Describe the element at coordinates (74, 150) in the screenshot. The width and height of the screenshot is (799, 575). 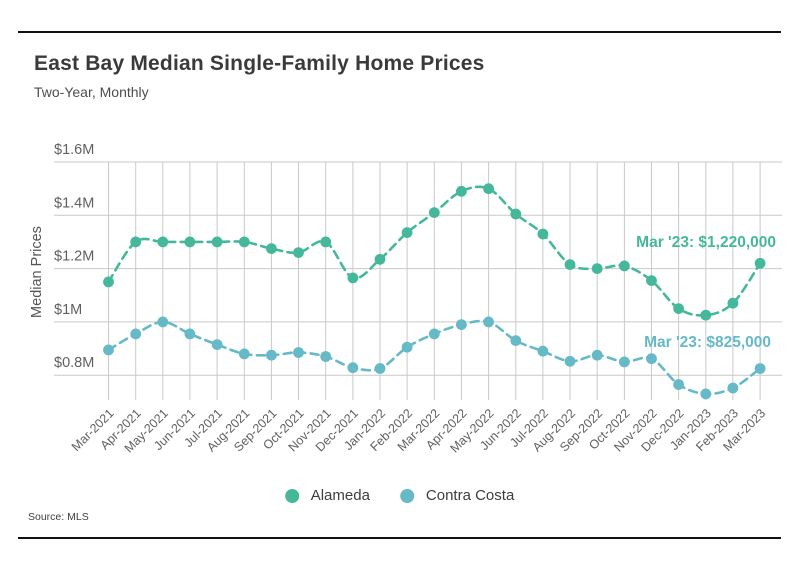
I see `y-tick-label: $1.6M` at that location.